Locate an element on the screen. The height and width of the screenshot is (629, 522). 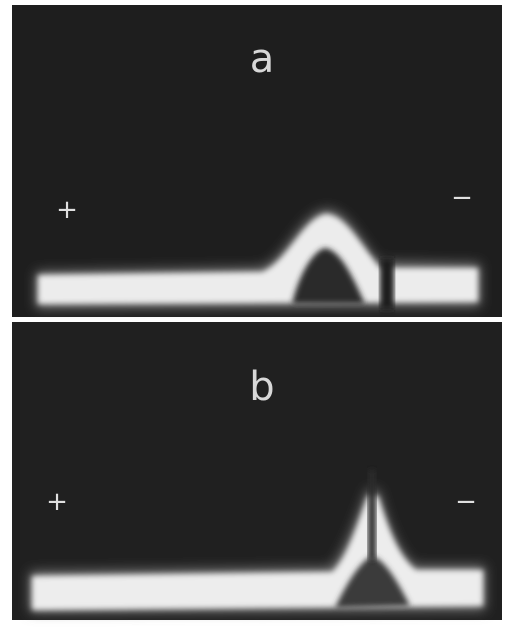
panel-label: b is located at coordinates (261, 387).